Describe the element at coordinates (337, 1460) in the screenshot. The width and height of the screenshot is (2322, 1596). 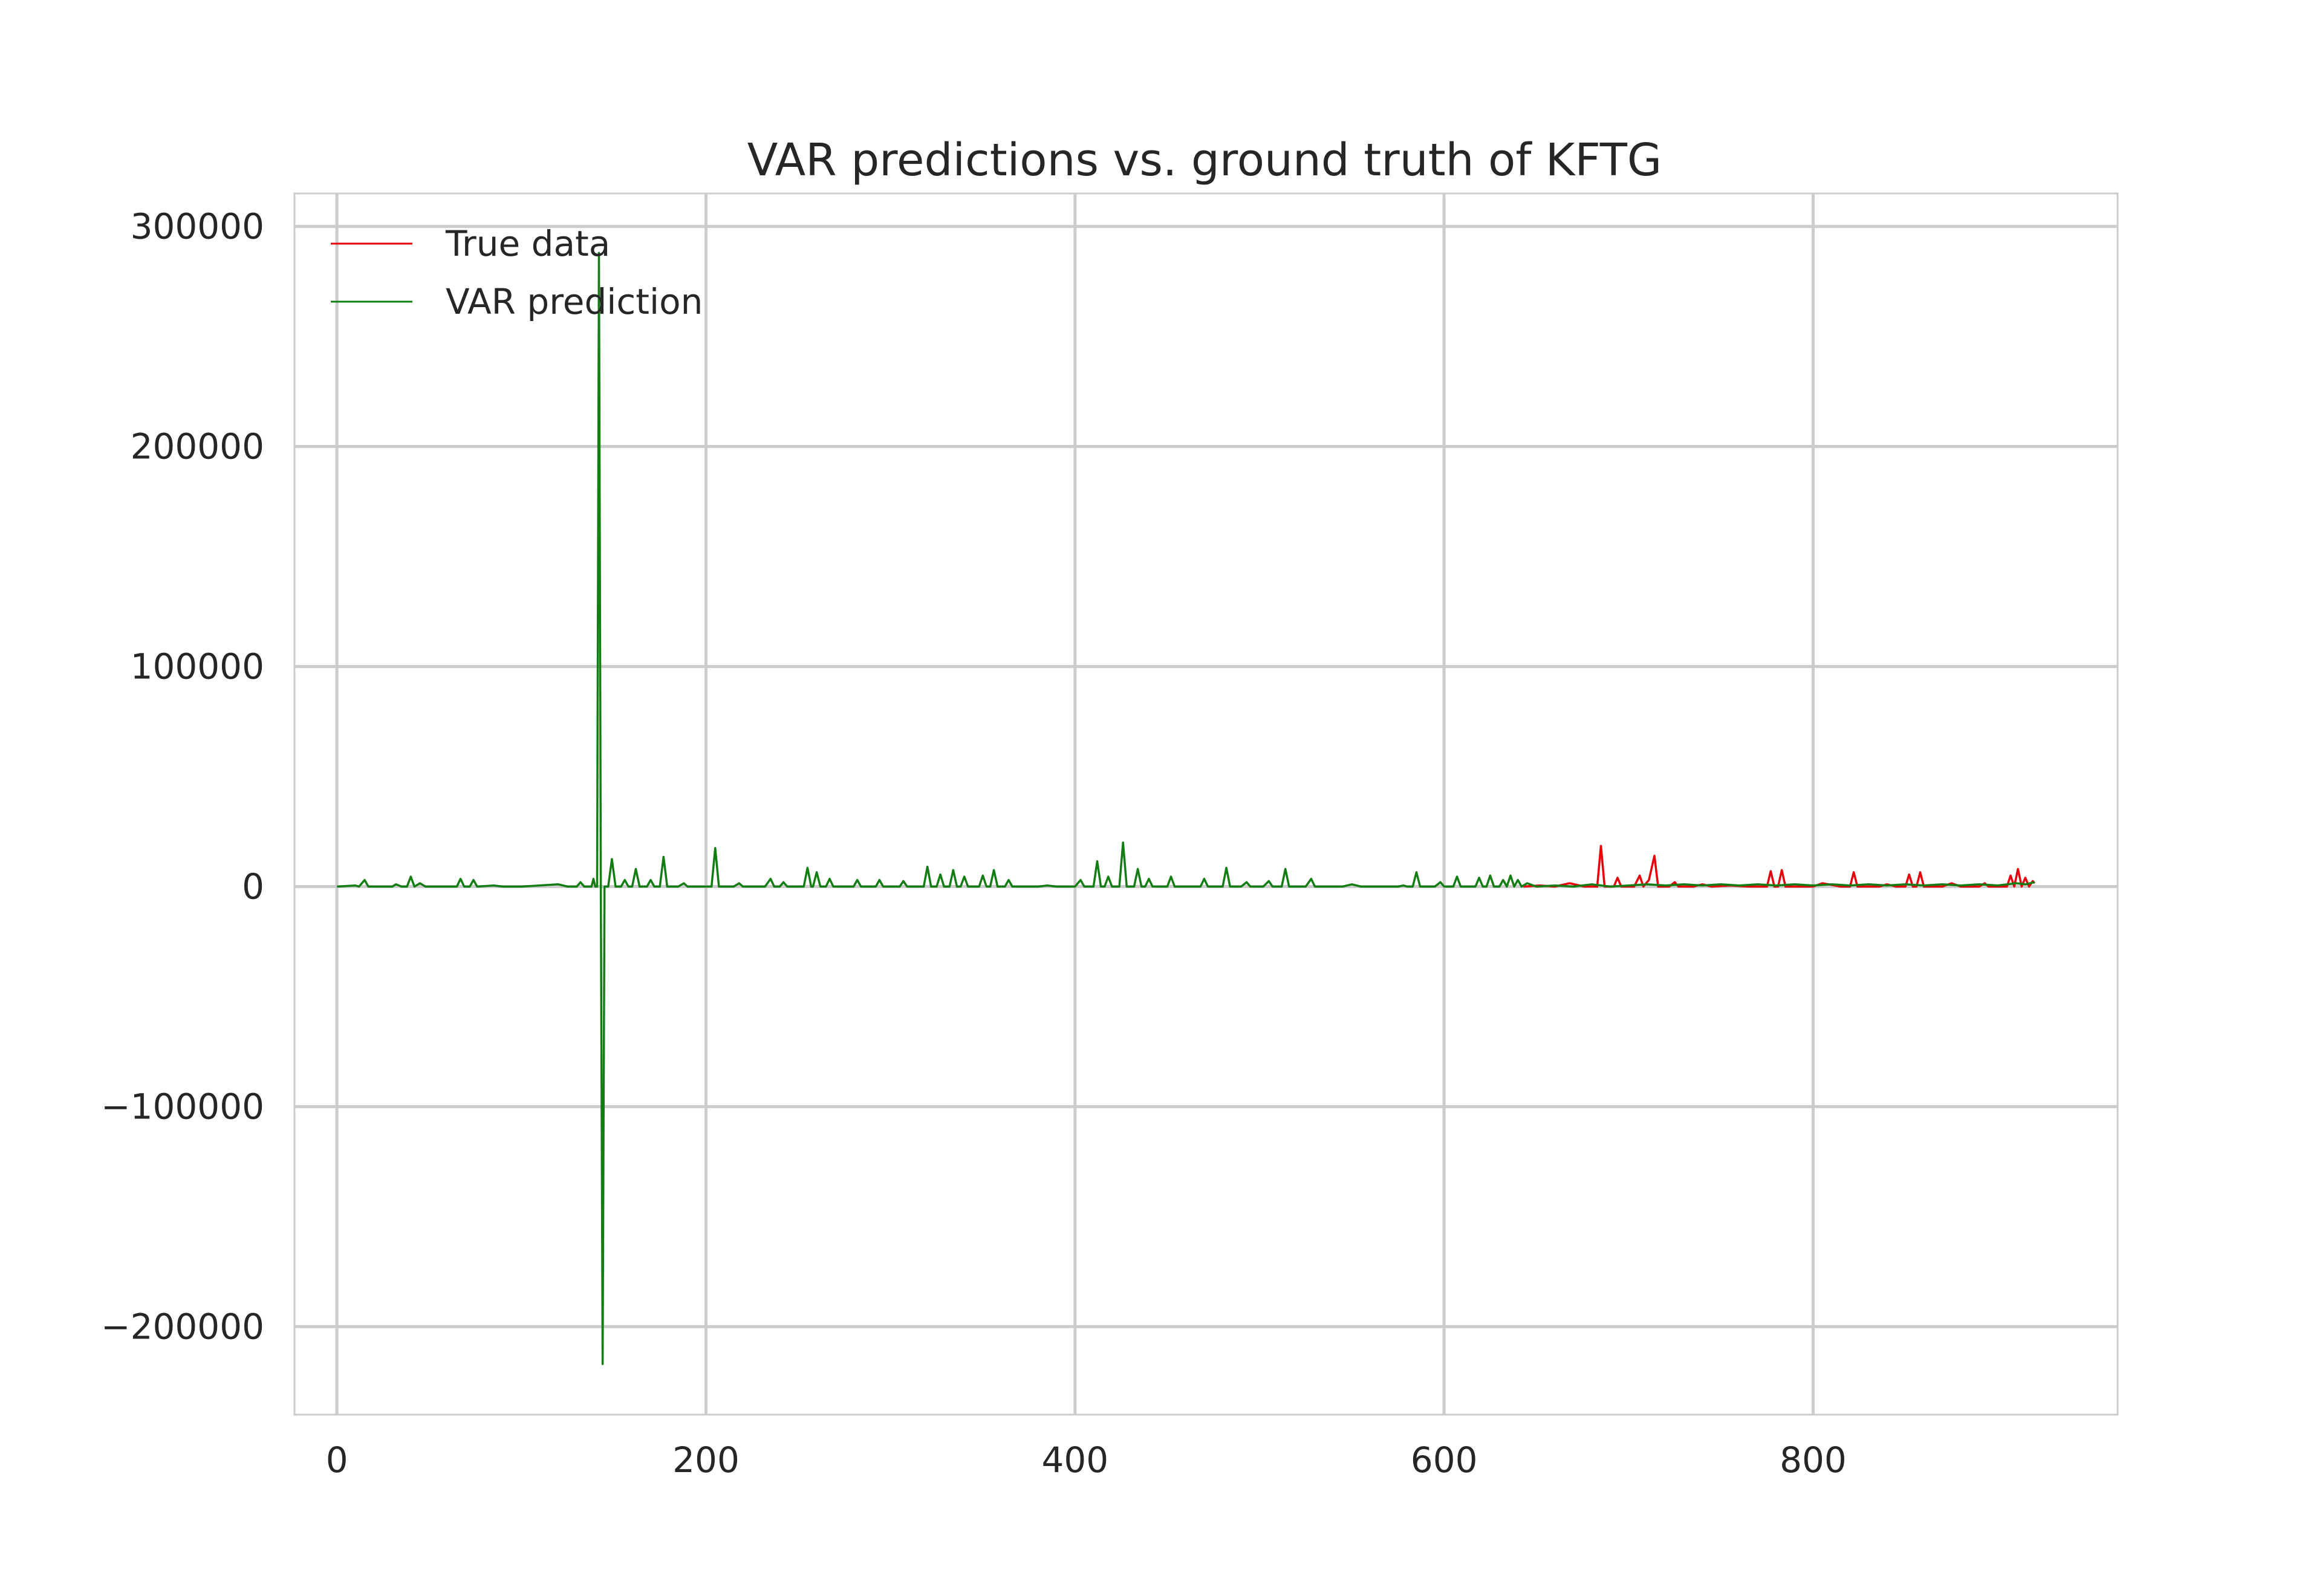
I see `x-tick-label: 0` at that location.